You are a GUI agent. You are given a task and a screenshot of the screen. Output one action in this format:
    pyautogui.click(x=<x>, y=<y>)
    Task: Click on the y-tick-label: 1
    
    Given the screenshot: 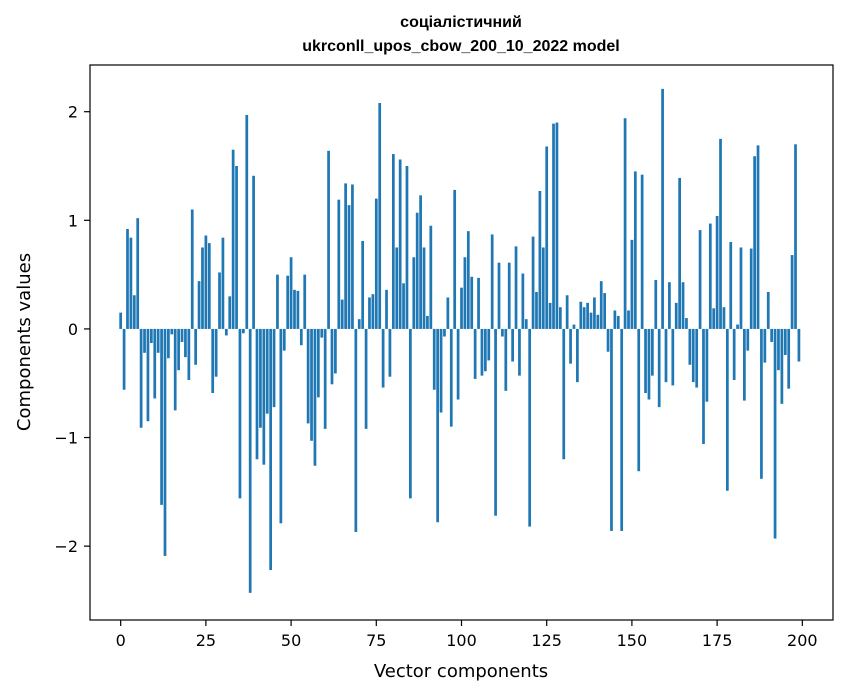 What is the action you would take?
    pyautogui.click(x=73, y=220)
    